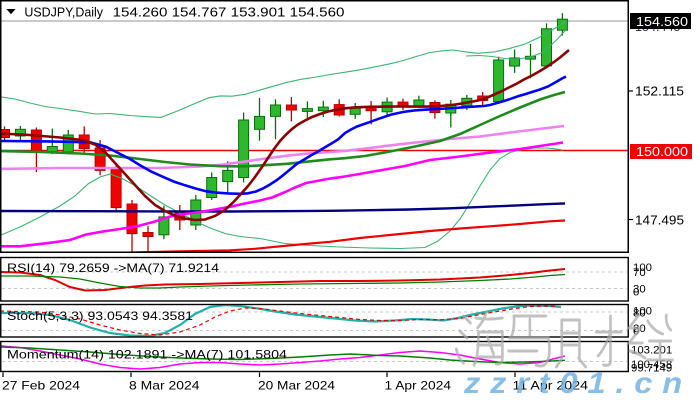 Image resolution: width=700 pixels, height=400 pixels. Describe the element at coordinates (296, 386) in the screenshot. I see `svg-text: 20 Mar 2024` at that location.